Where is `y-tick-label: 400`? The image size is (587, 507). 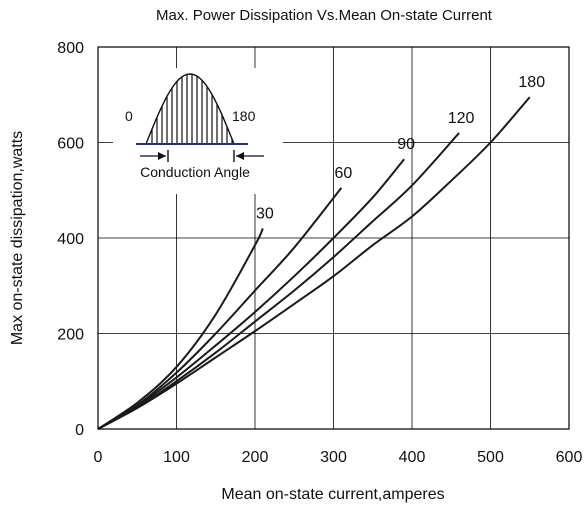 y-tick-label: 400 is located at coordinates (70, 239).